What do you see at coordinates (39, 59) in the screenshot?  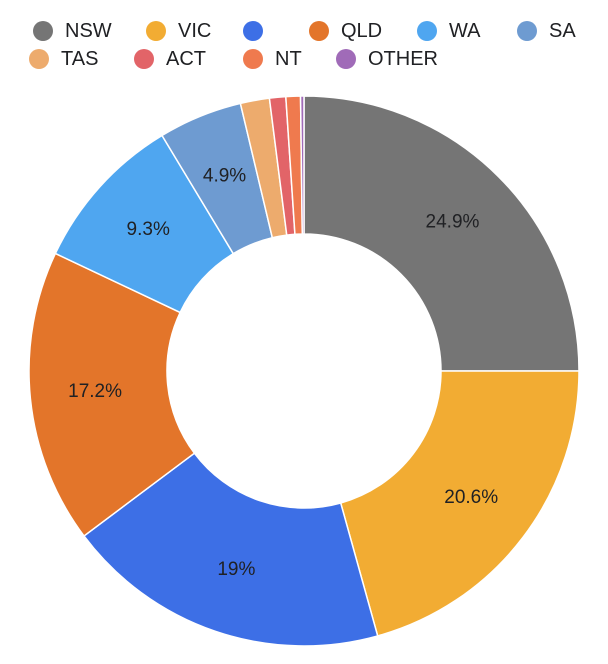 I see `legend-swatch-tas` at bounding box center [39, 59].